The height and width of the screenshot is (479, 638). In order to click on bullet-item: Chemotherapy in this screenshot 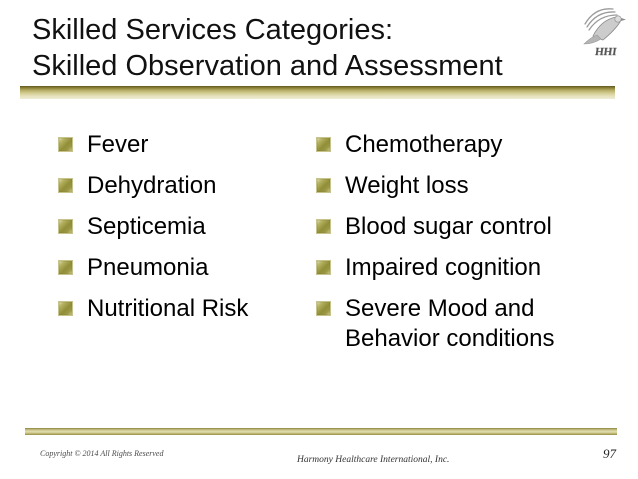, I will do `click(447, 145)`.